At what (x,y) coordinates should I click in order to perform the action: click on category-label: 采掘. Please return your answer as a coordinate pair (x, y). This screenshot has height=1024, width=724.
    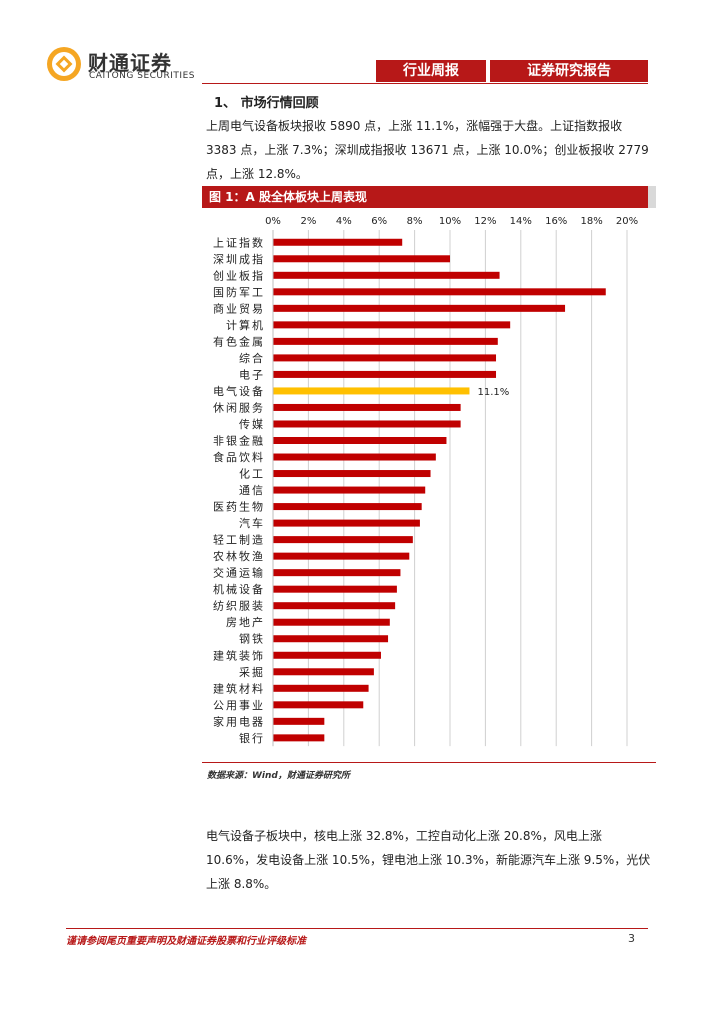
    Looking at the image, I should click on (252, 672).